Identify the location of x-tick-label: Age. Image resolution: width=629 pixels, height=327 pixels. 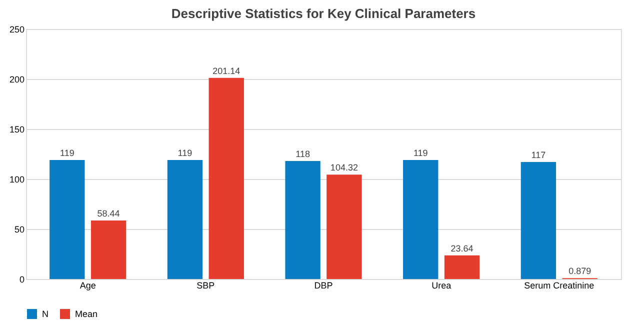
(88, 285).